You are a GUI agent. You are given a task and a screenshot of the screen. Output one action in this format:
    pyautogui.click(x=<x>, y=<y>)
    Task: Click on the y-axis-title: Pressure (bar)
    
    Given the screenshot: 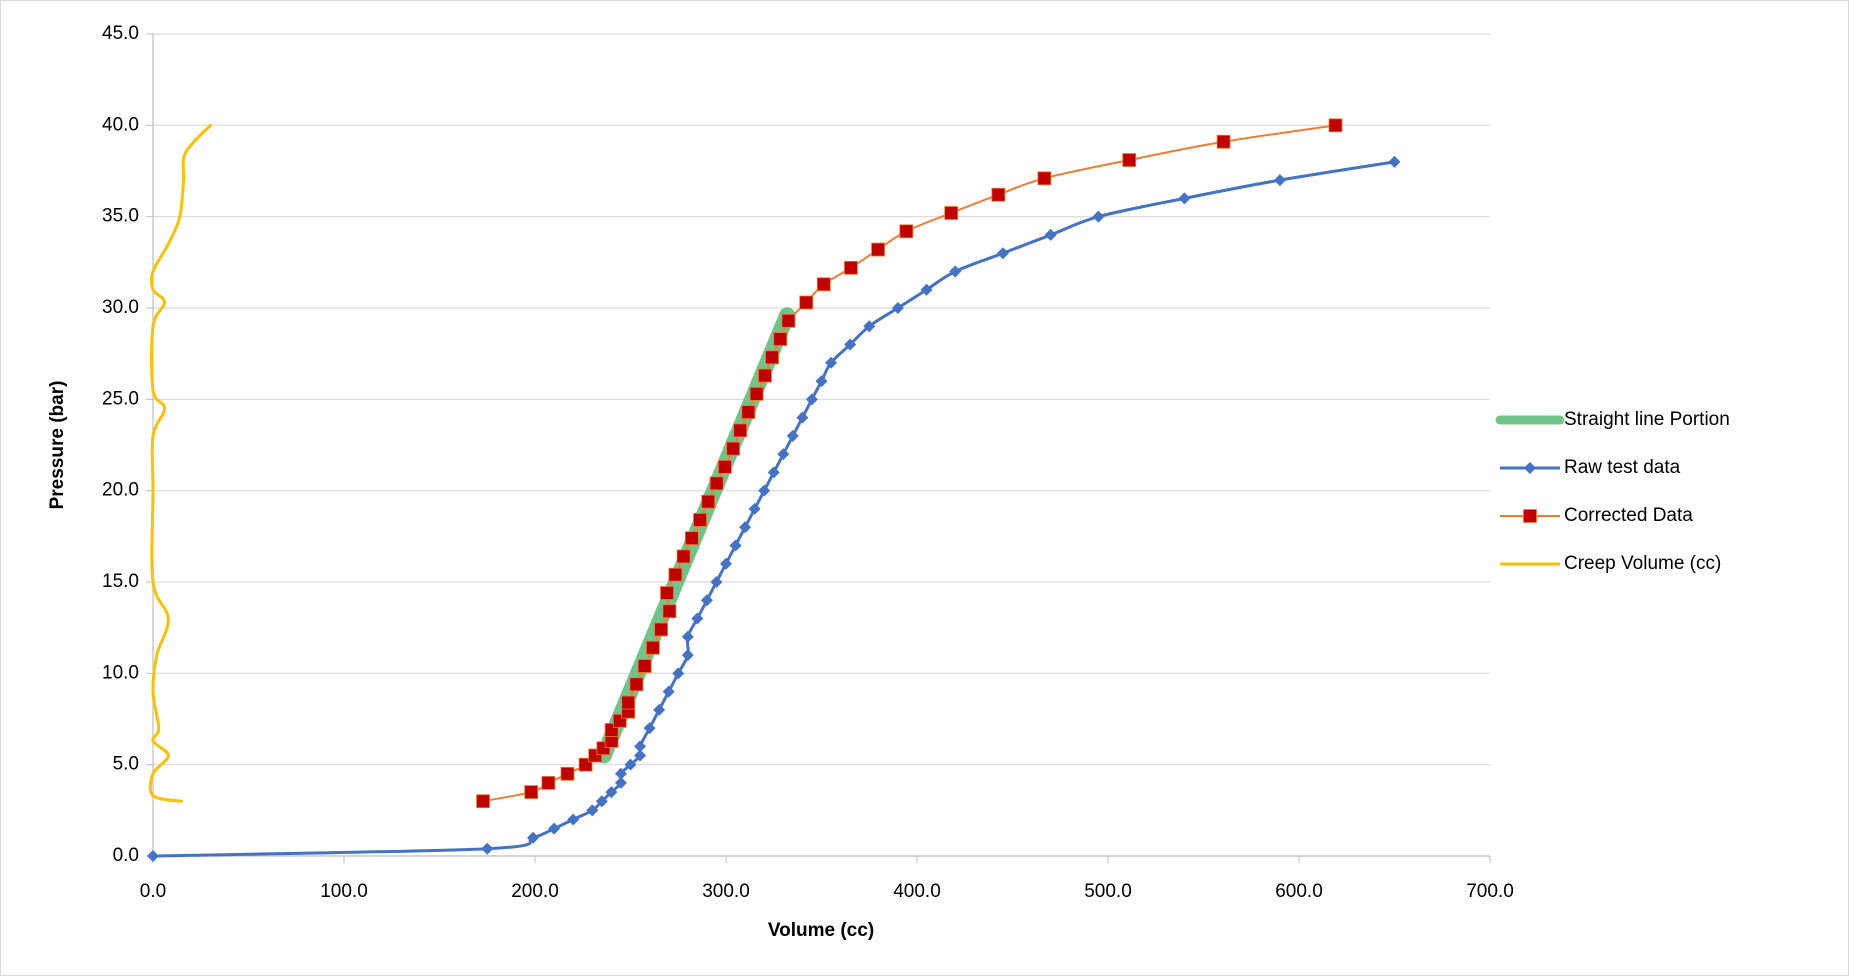 What is the action you would take?
    pyautogui.click(x=57, y=445)
    